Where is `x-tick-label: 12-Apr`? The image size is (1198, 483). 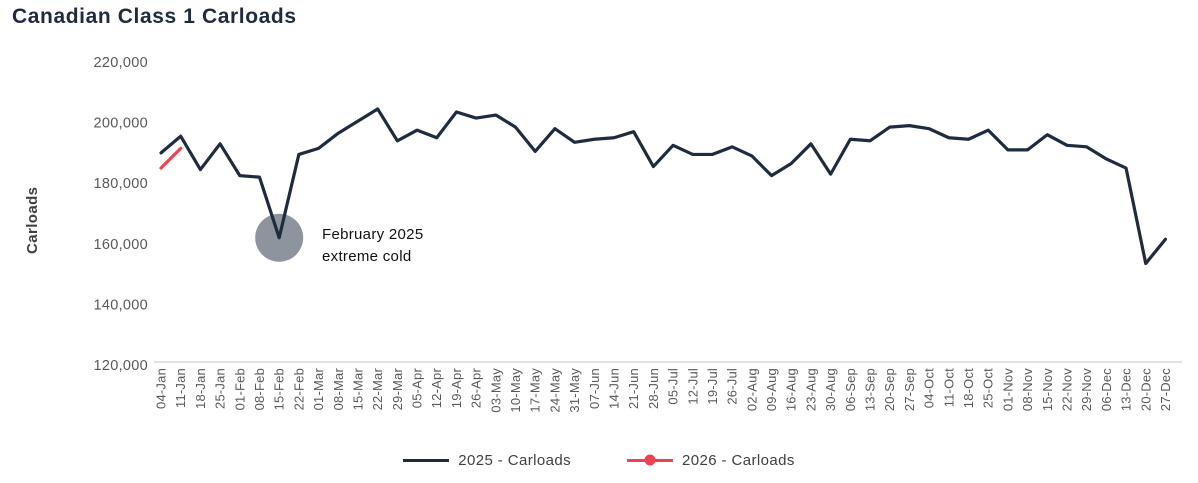
x-tick-label: 12-Apr is located at coordinates (436, 388).